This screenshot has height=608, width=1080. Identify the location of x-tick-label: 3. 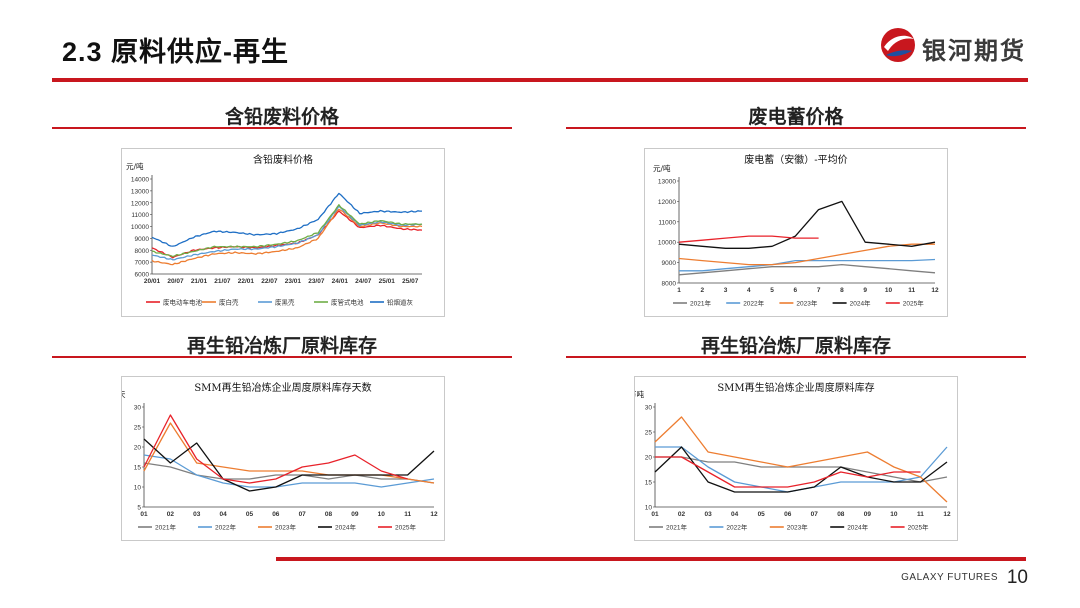
(726, 290).